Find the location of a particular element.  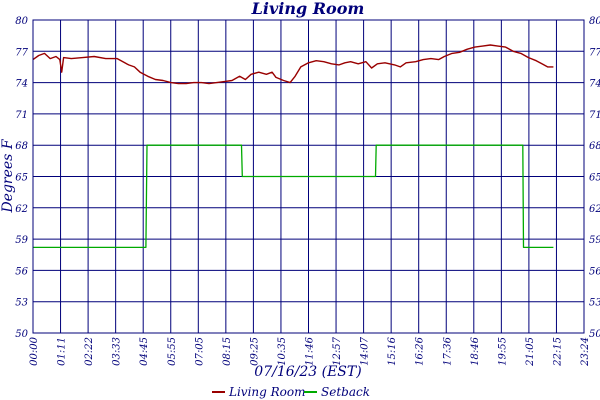

y-tick-label-right: 62 is located at coordinates (594, 209).